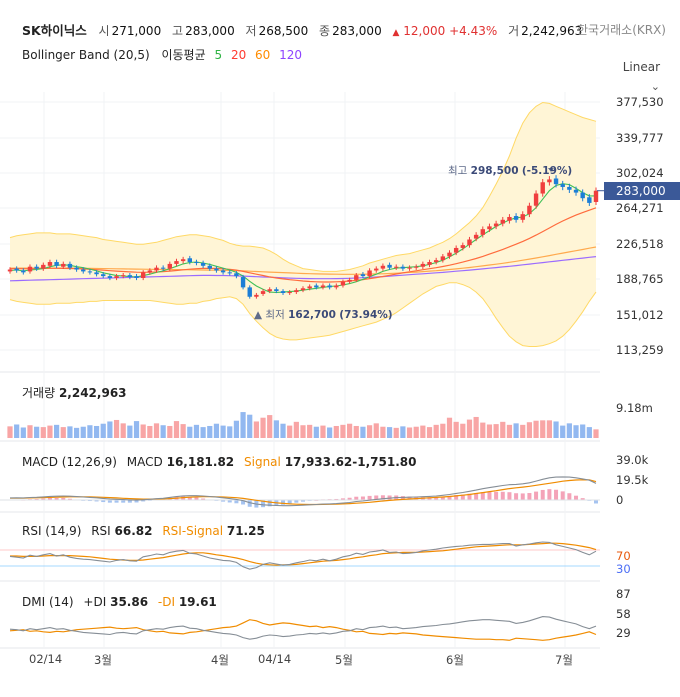 The height and width of the screenshot is (697, 680). Describe the element at coordinates (262, 462) in the screenshot. I see `signal-label: Signal` at that location.